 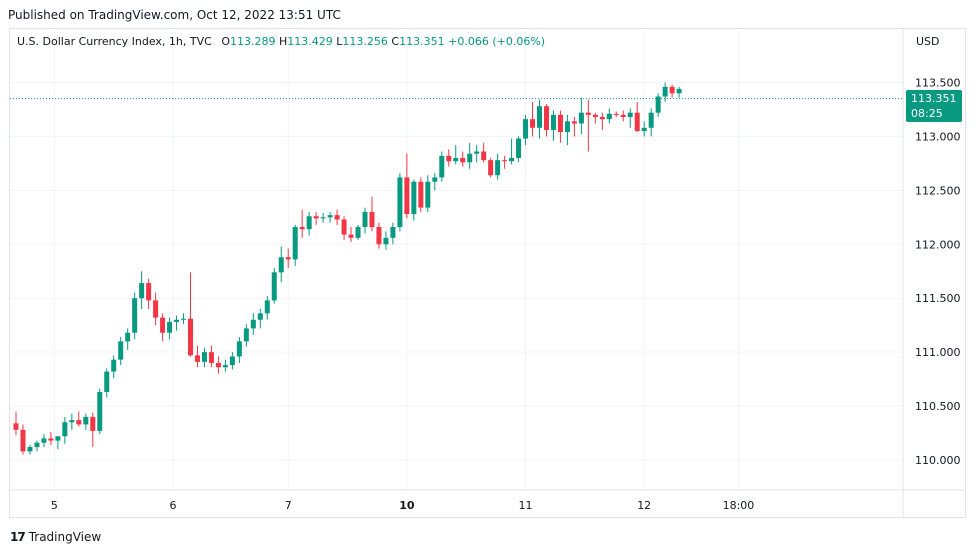 I want to click on tradingview-logo: 17 TradingView, so click(x=55, y=537).